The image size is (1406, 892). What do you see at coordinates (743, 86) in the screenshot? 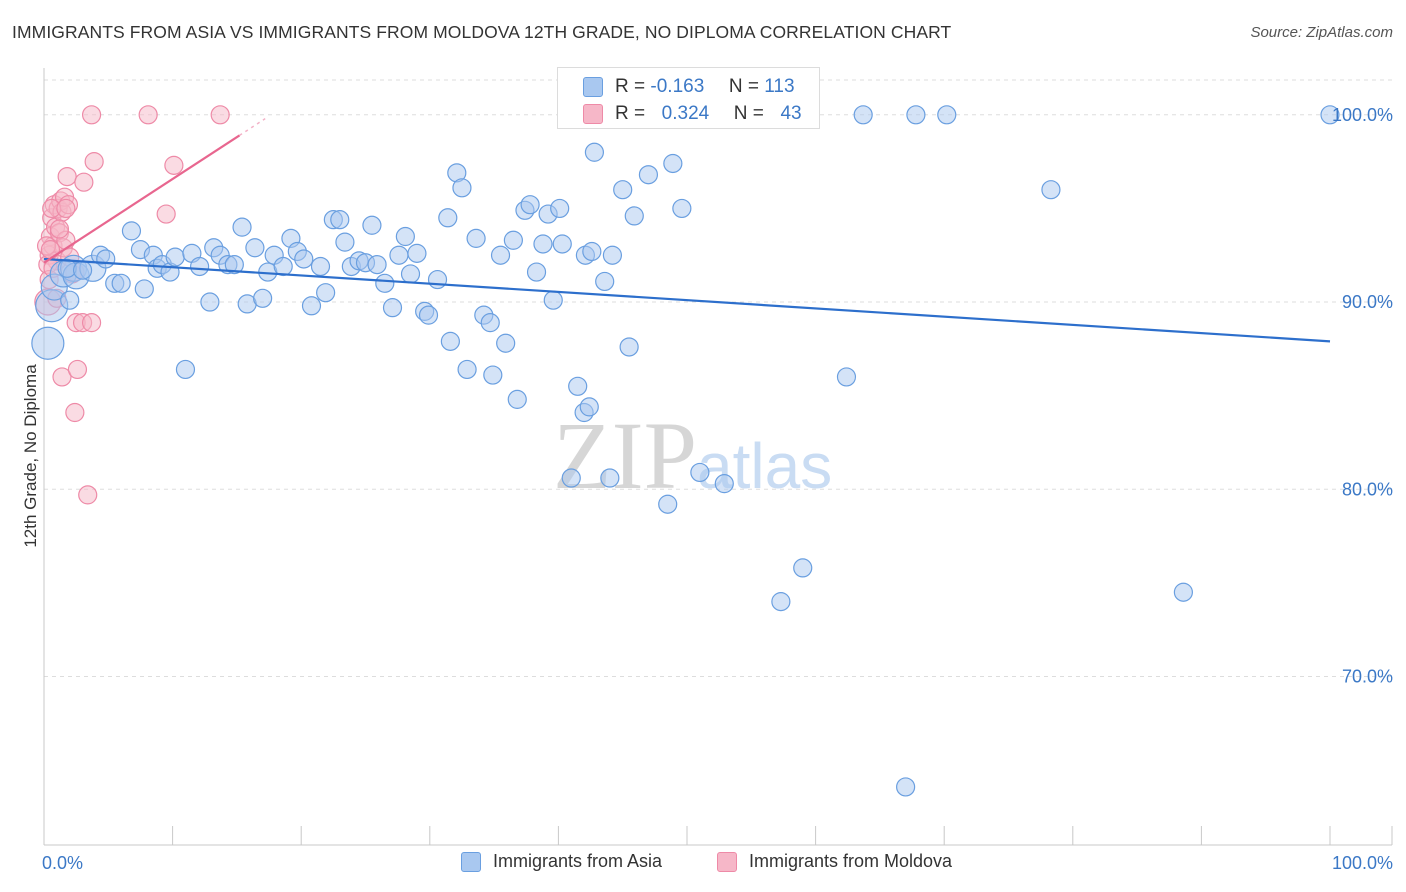
I see `asia-n-label: N =` at bounding box center [743, 86].